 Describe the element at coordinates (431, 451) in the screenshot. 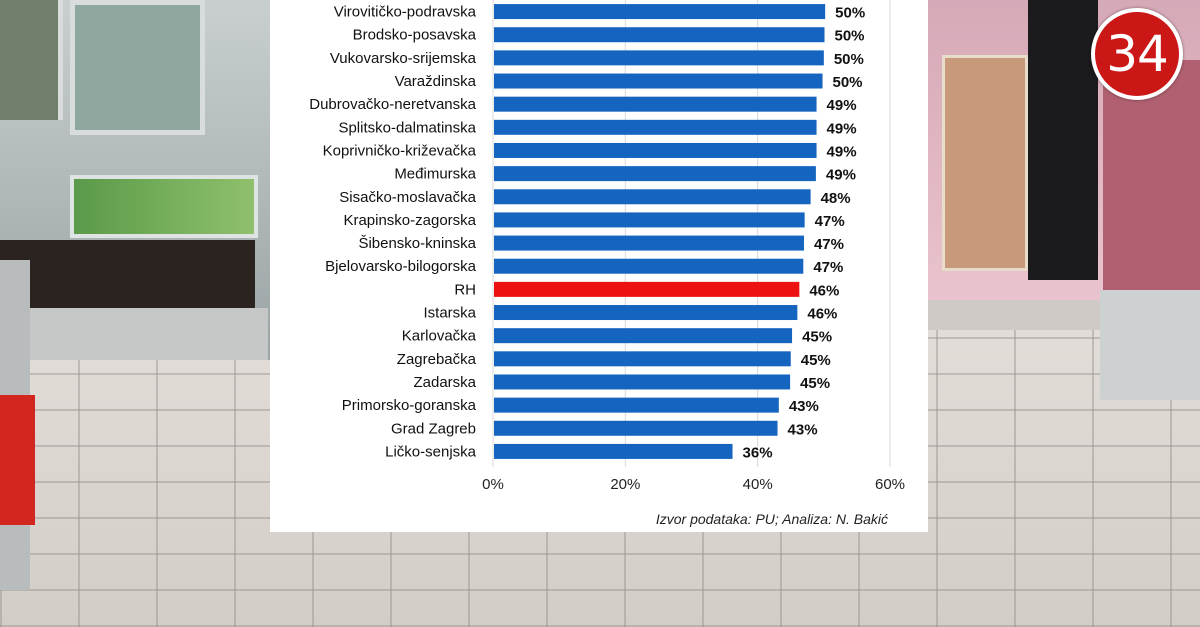

I see `category-label: Ličko-senjska` at that location.